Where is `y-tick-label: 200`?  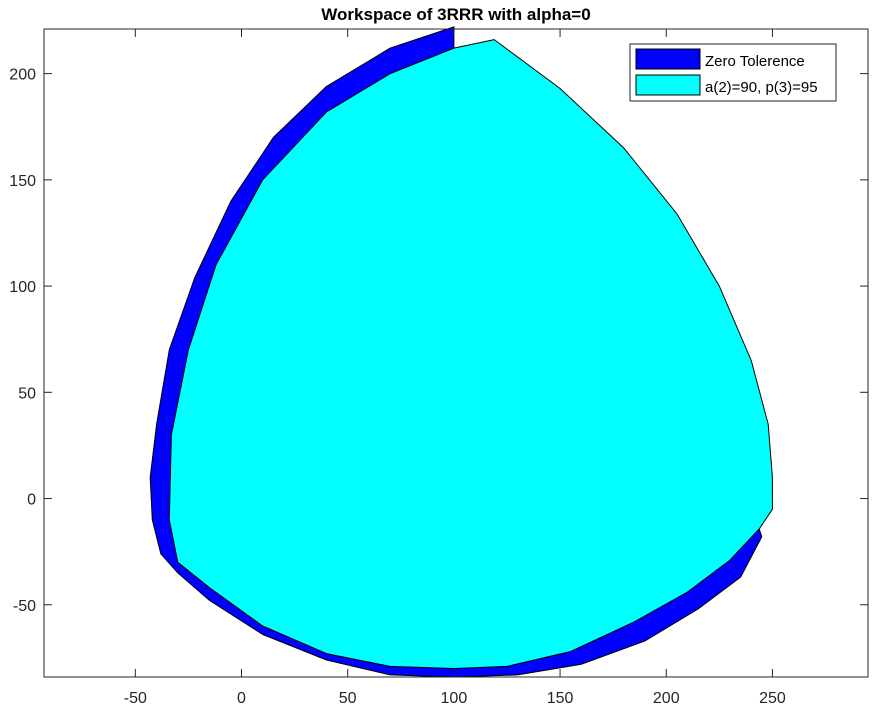 y-tick-label: 200 is located at coordinates (22, 75).